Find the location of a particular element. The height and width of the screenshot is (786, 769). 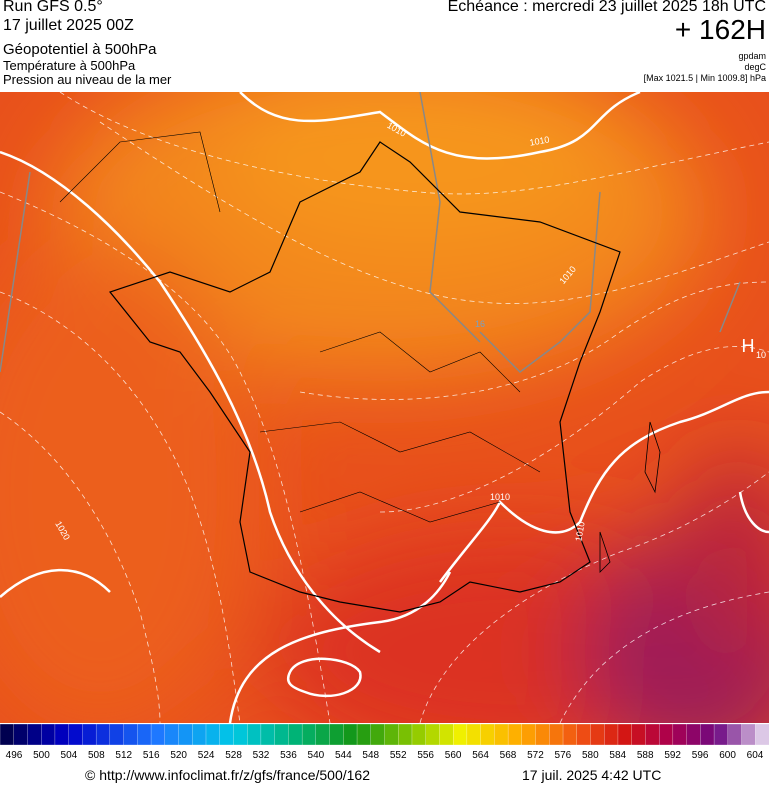

colorbar-label: 504 is located at coordinates (69, 755).